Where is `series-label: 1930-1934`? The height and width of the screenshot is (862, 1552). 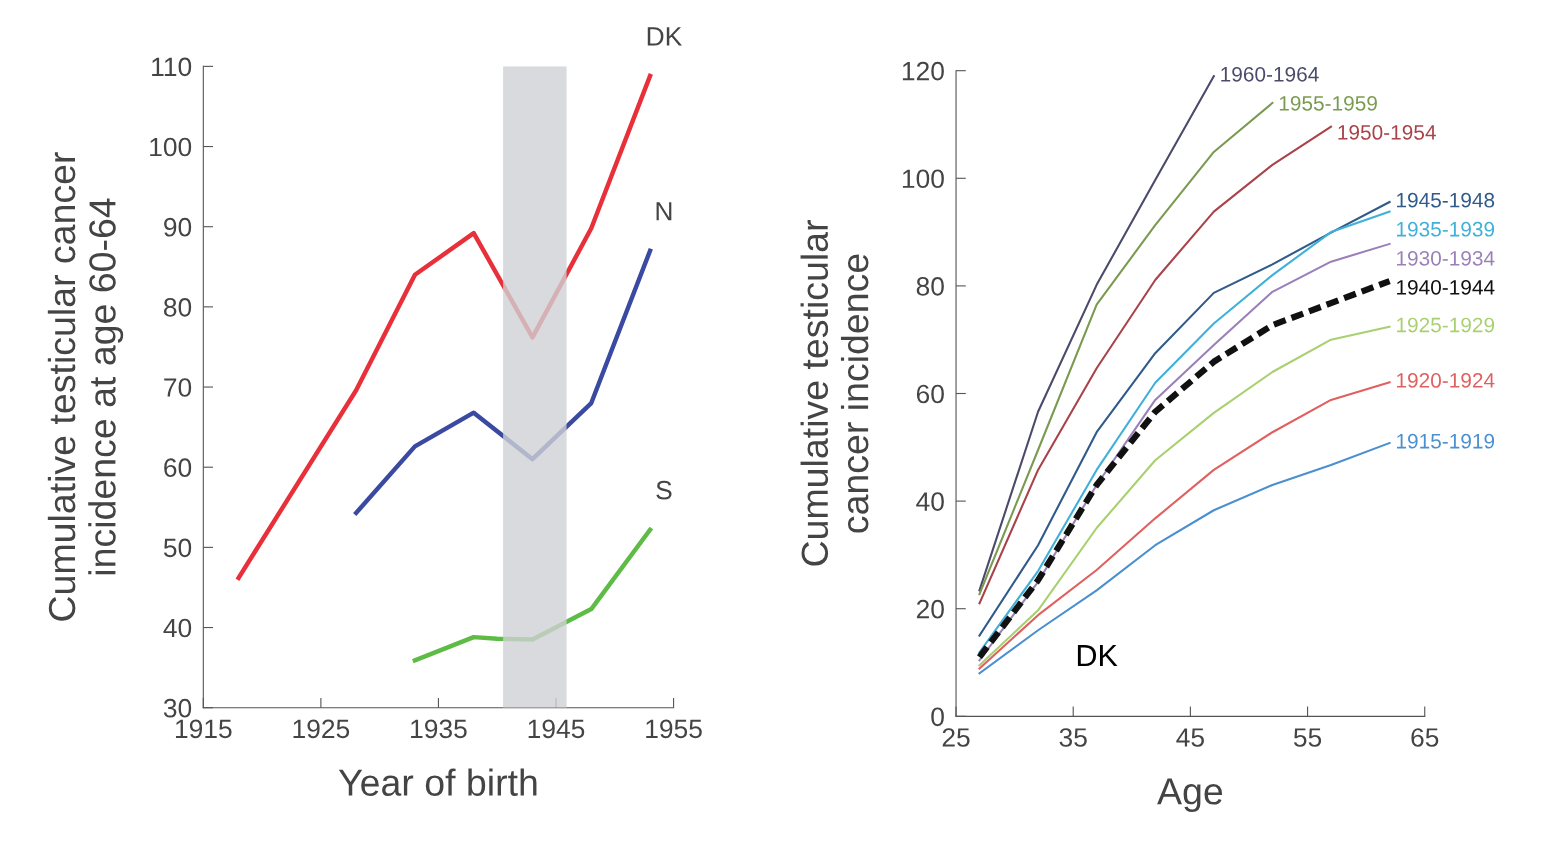 series-label: 1930-1934 is located at coordinates (1446, 258).